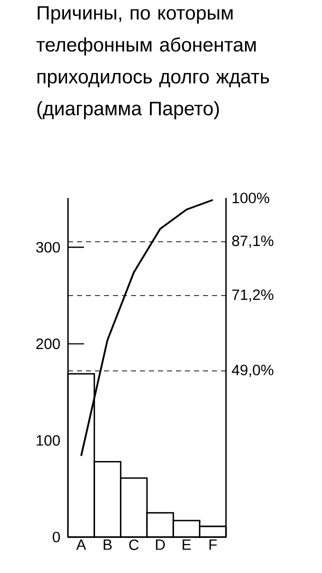  I want to click on y2-tick-label: 71,2%, so click(253, 295).